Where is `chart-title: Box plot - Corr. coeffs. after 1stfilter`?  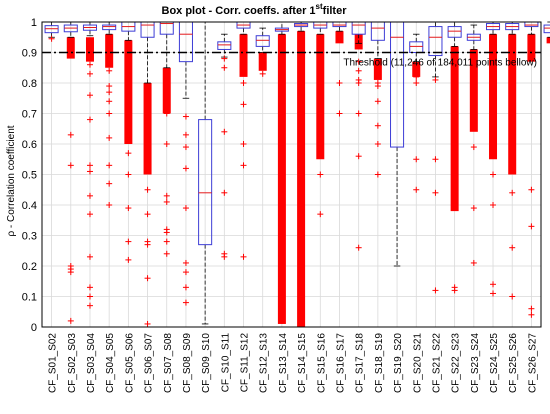
chart-title: Box plot - Corr. coeffs. after 1stfilter is located at coordinates (255, 9).